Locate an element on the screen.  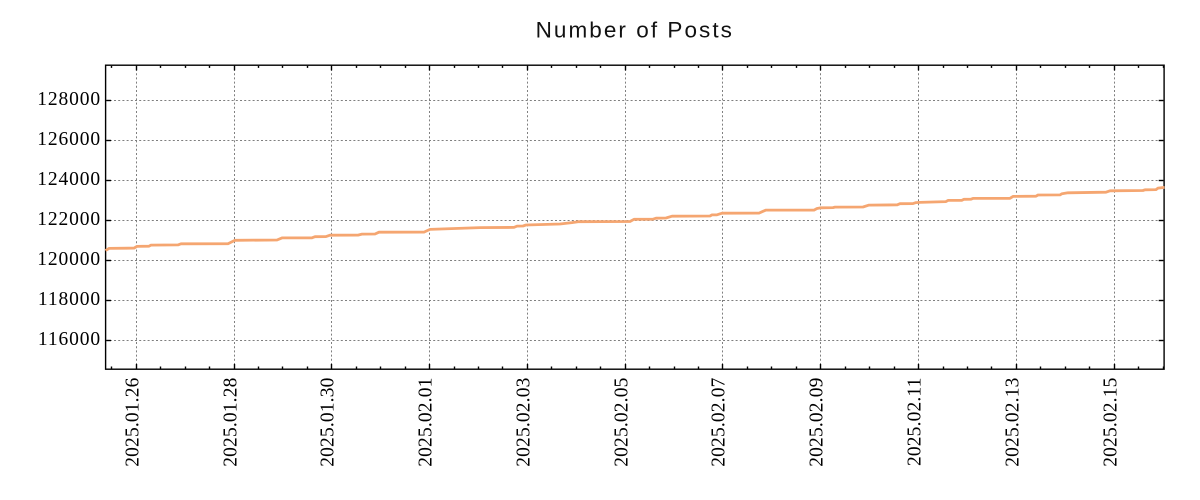
svg-text: 2025.02.01 is located at coordinates (426, 422).